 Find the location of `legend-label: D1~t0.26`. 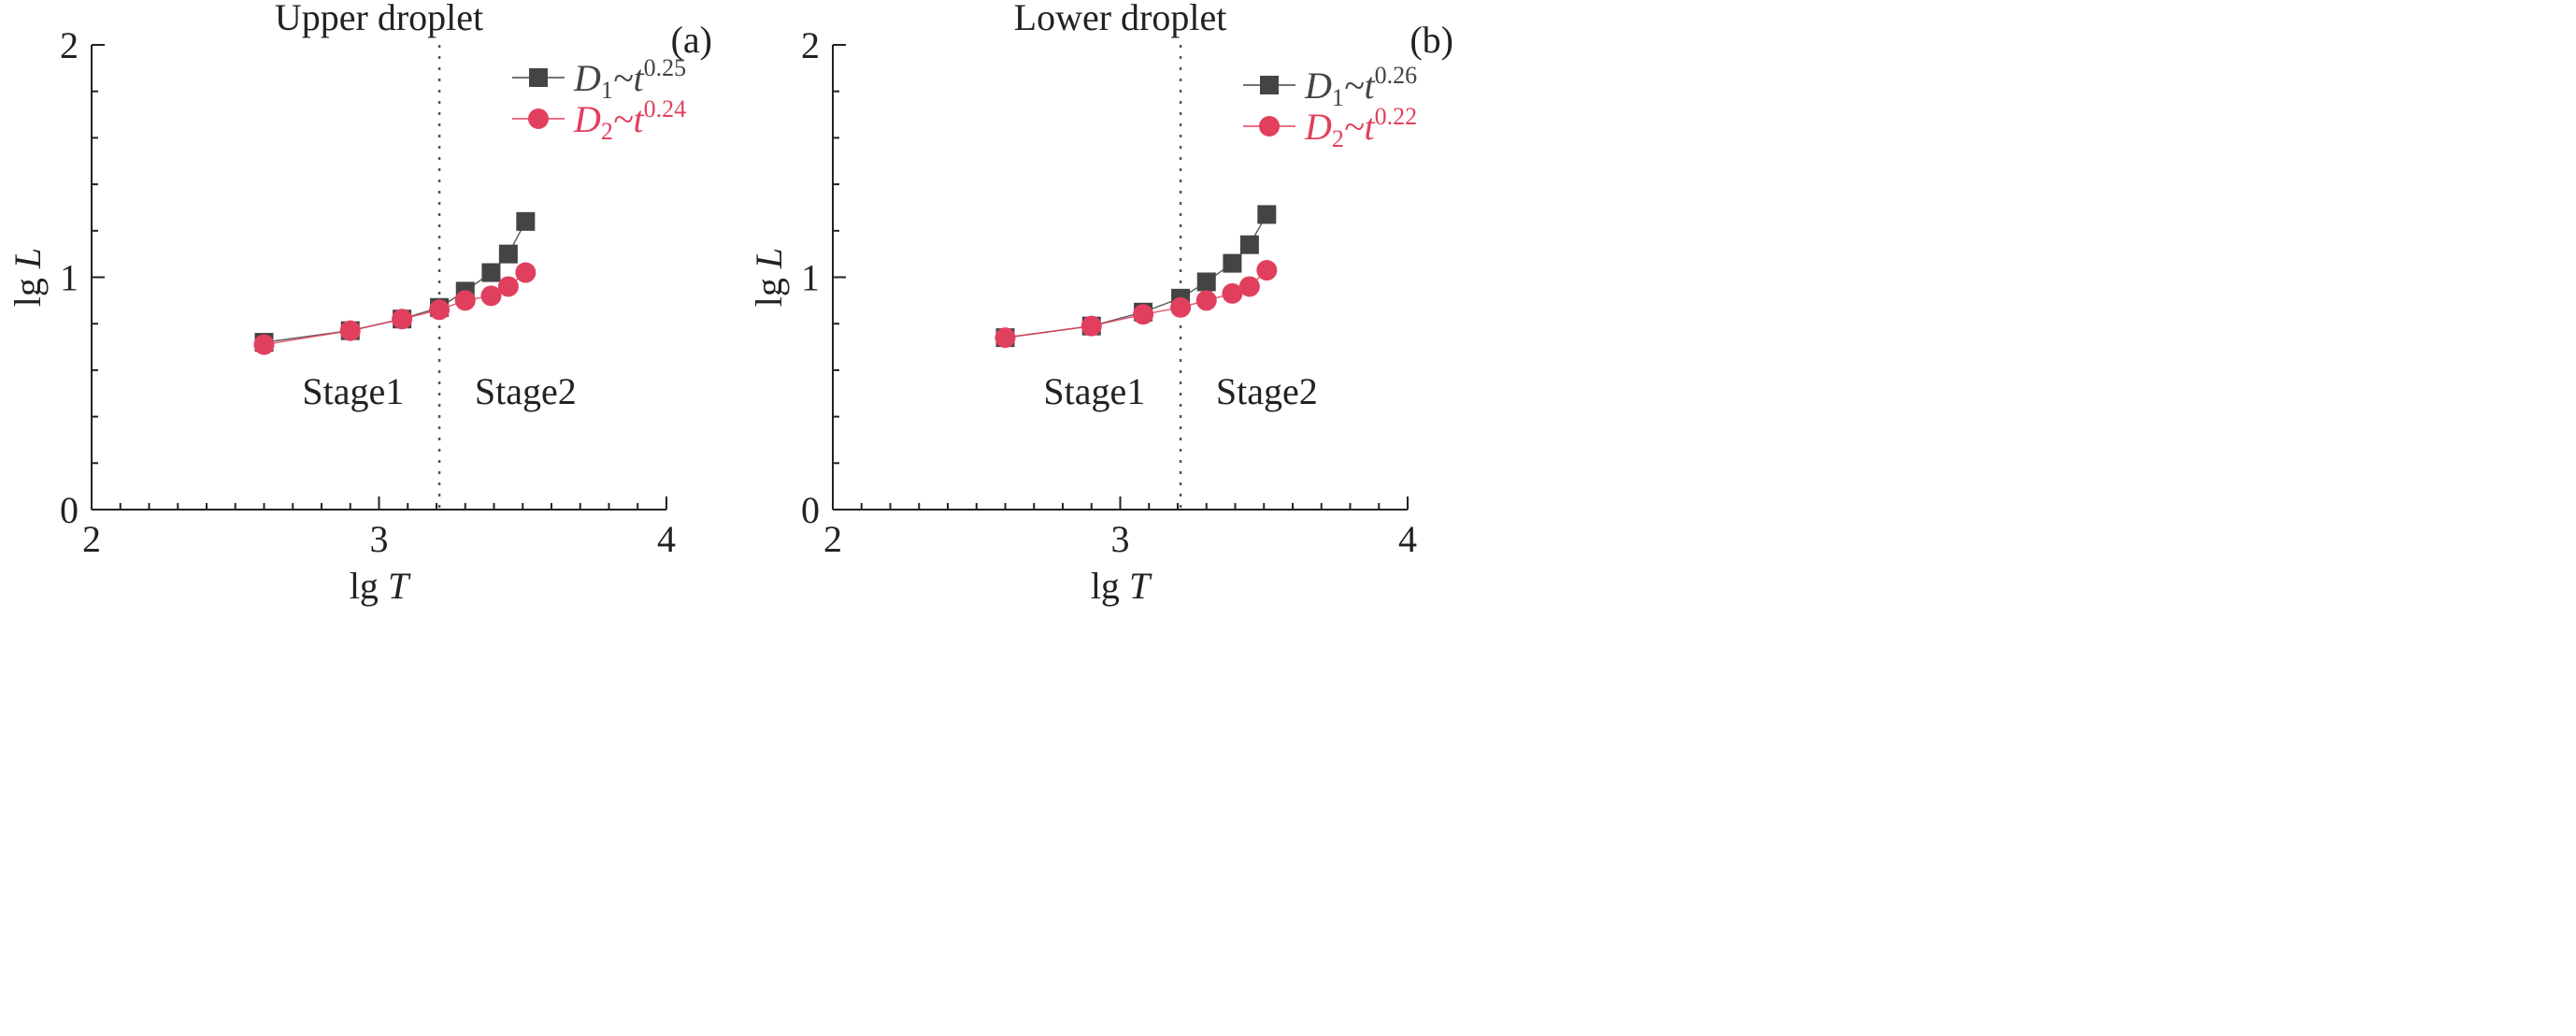

legend-label: D1~t0.26 is located at coordinates (1360, 86).